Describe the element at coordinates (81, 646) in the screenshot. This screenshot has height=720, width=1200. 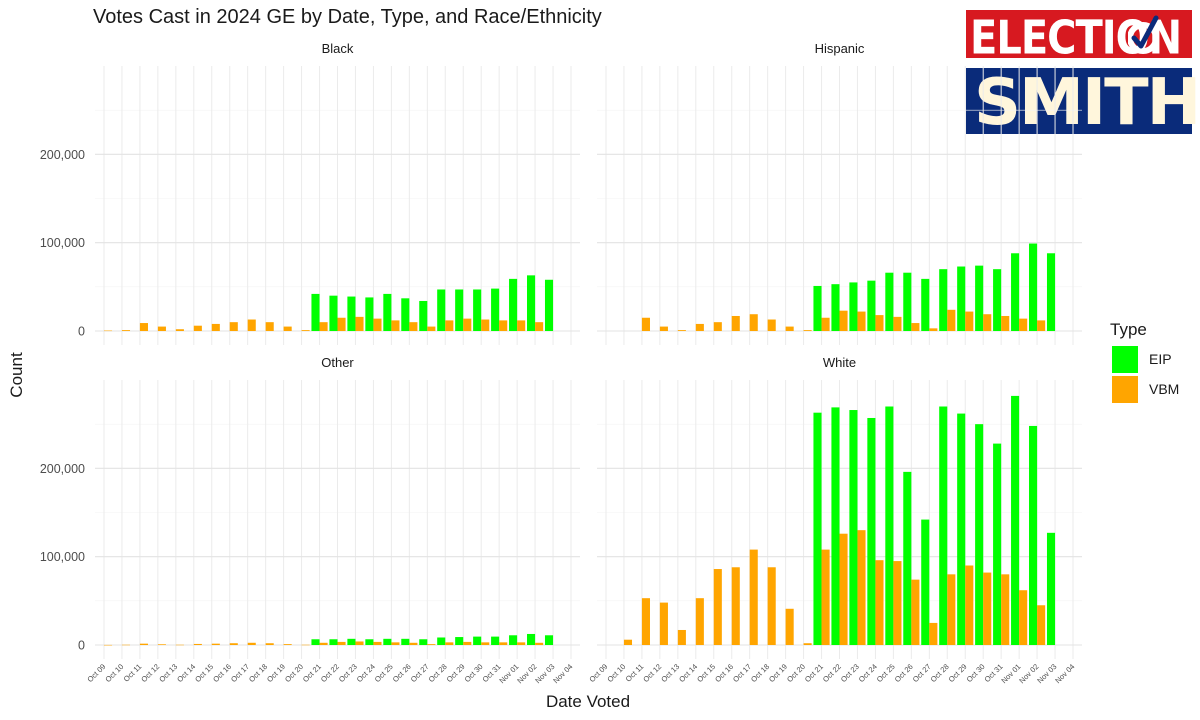
I see `y-tick-label: 0` at that location.